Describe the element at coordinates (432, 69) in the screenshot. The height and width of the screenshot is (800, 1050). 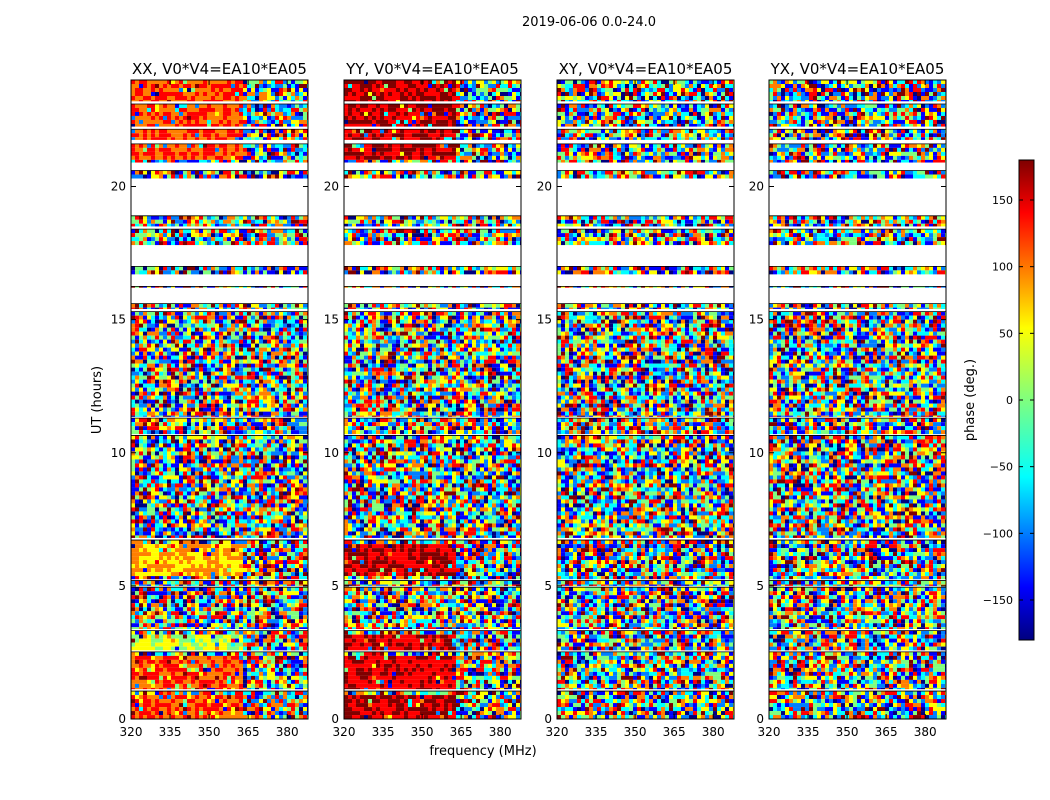
I see `panel-title: YY, V0*V4=EA10*EA05` at that location.